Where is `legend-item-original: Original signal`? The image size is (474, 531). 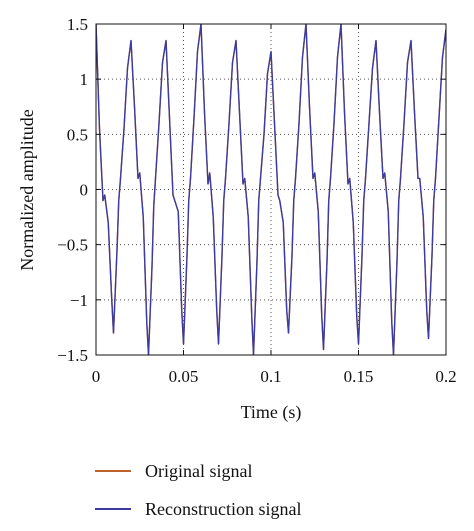
legend-item-original: Original signal is located at coordinates (198, 471).